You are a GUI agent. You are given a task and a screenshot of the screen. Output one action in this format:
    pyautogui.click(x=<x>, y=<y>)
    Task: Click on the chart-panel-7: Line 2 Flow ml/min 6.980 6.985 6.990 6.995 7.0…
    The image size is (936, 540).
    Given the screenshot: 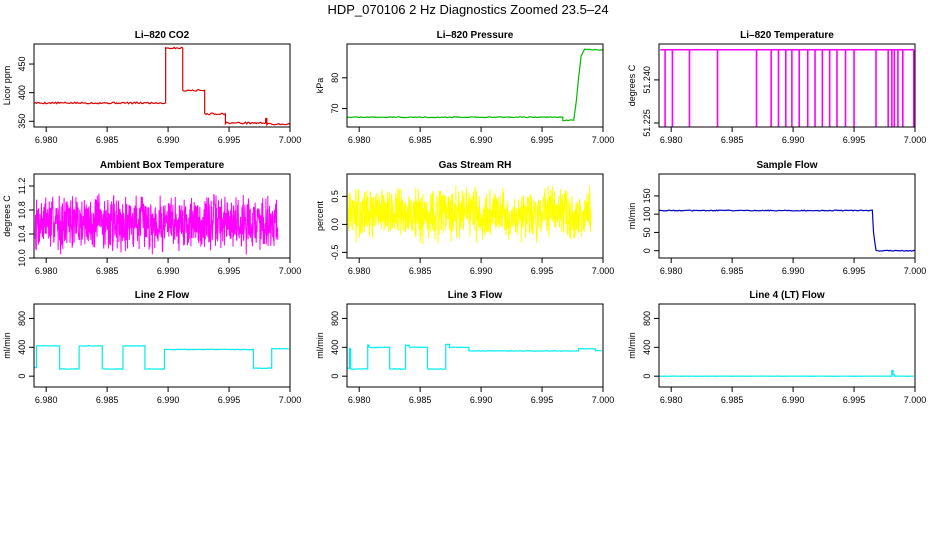 What is the action you would take?
    pyautogui.click(x=151, y=347)
    